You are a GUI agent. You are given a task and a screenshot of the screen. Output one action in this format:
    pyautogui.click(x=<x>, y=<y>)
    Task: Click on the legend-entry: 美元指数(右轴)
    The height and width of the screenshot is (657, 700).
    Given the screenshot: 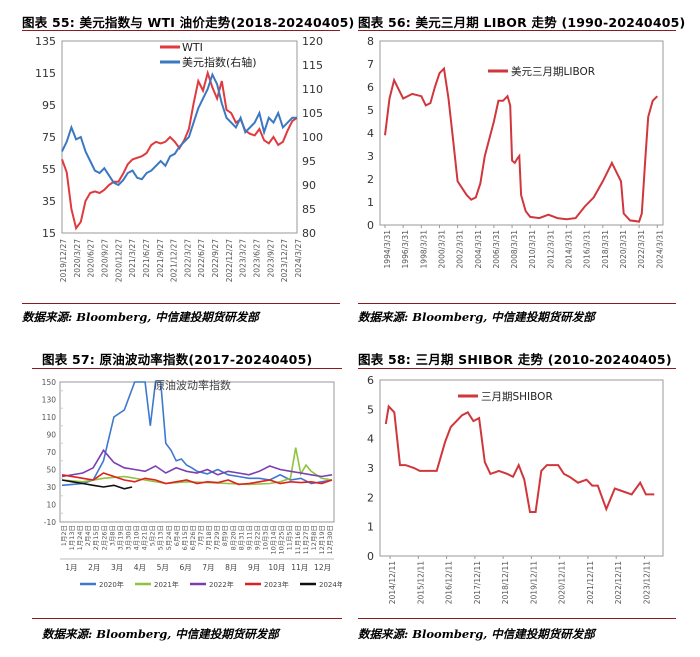 What is the action you would take?
    pyautogui.click(x=219, y=62)
    